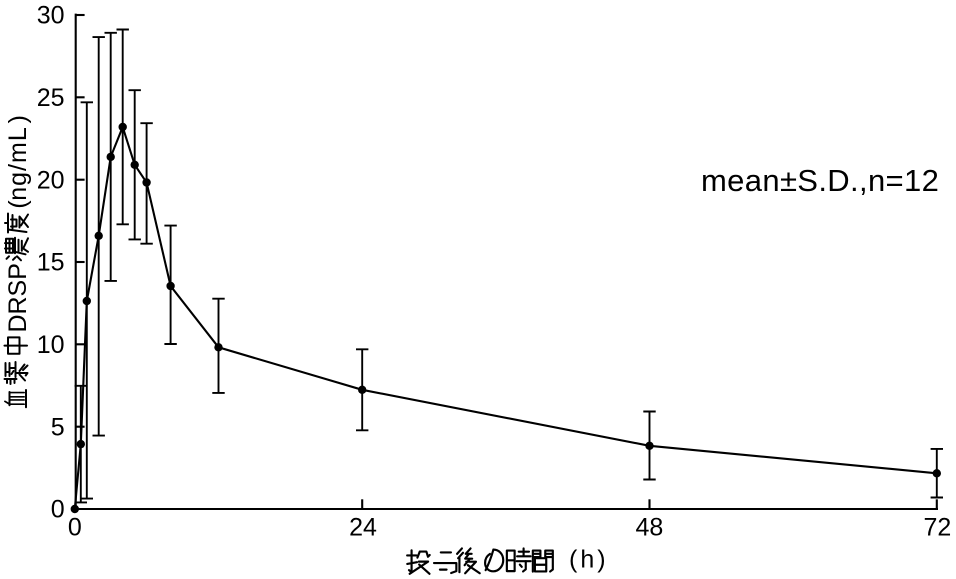 Image resolution: width=956 pixels, height=579 pixels. I want to click on svg-text: 24, so click(363, 528).